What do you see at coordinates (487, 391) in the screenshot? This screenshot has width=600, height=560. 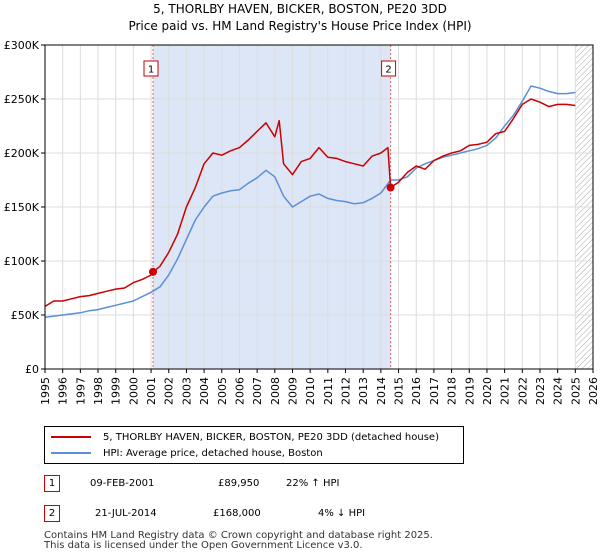 I see `x-tick-label: 2020` at bounding box center [487, 391].